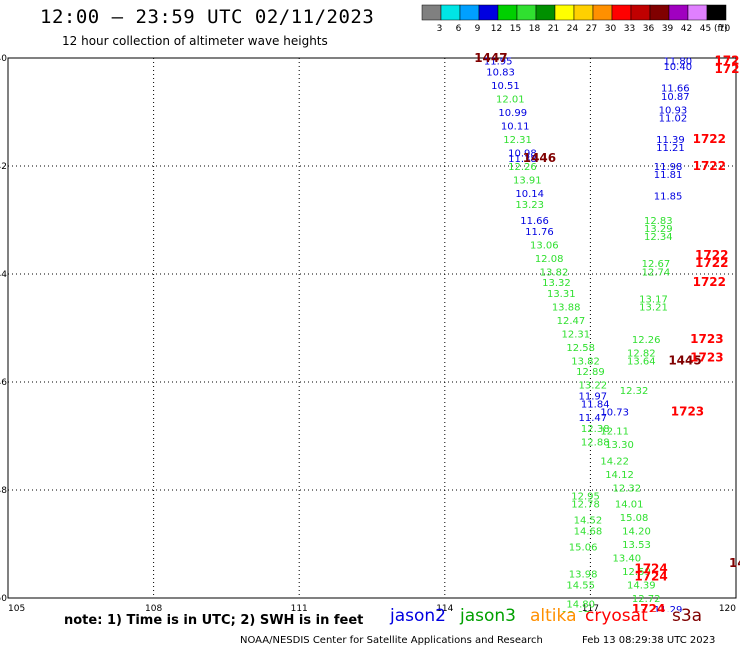 This screenshot has width=740, height=650. Describe the element at coordinates (595, 442) in the screenshot. I see `wave-height-label: 12.88` at that location.